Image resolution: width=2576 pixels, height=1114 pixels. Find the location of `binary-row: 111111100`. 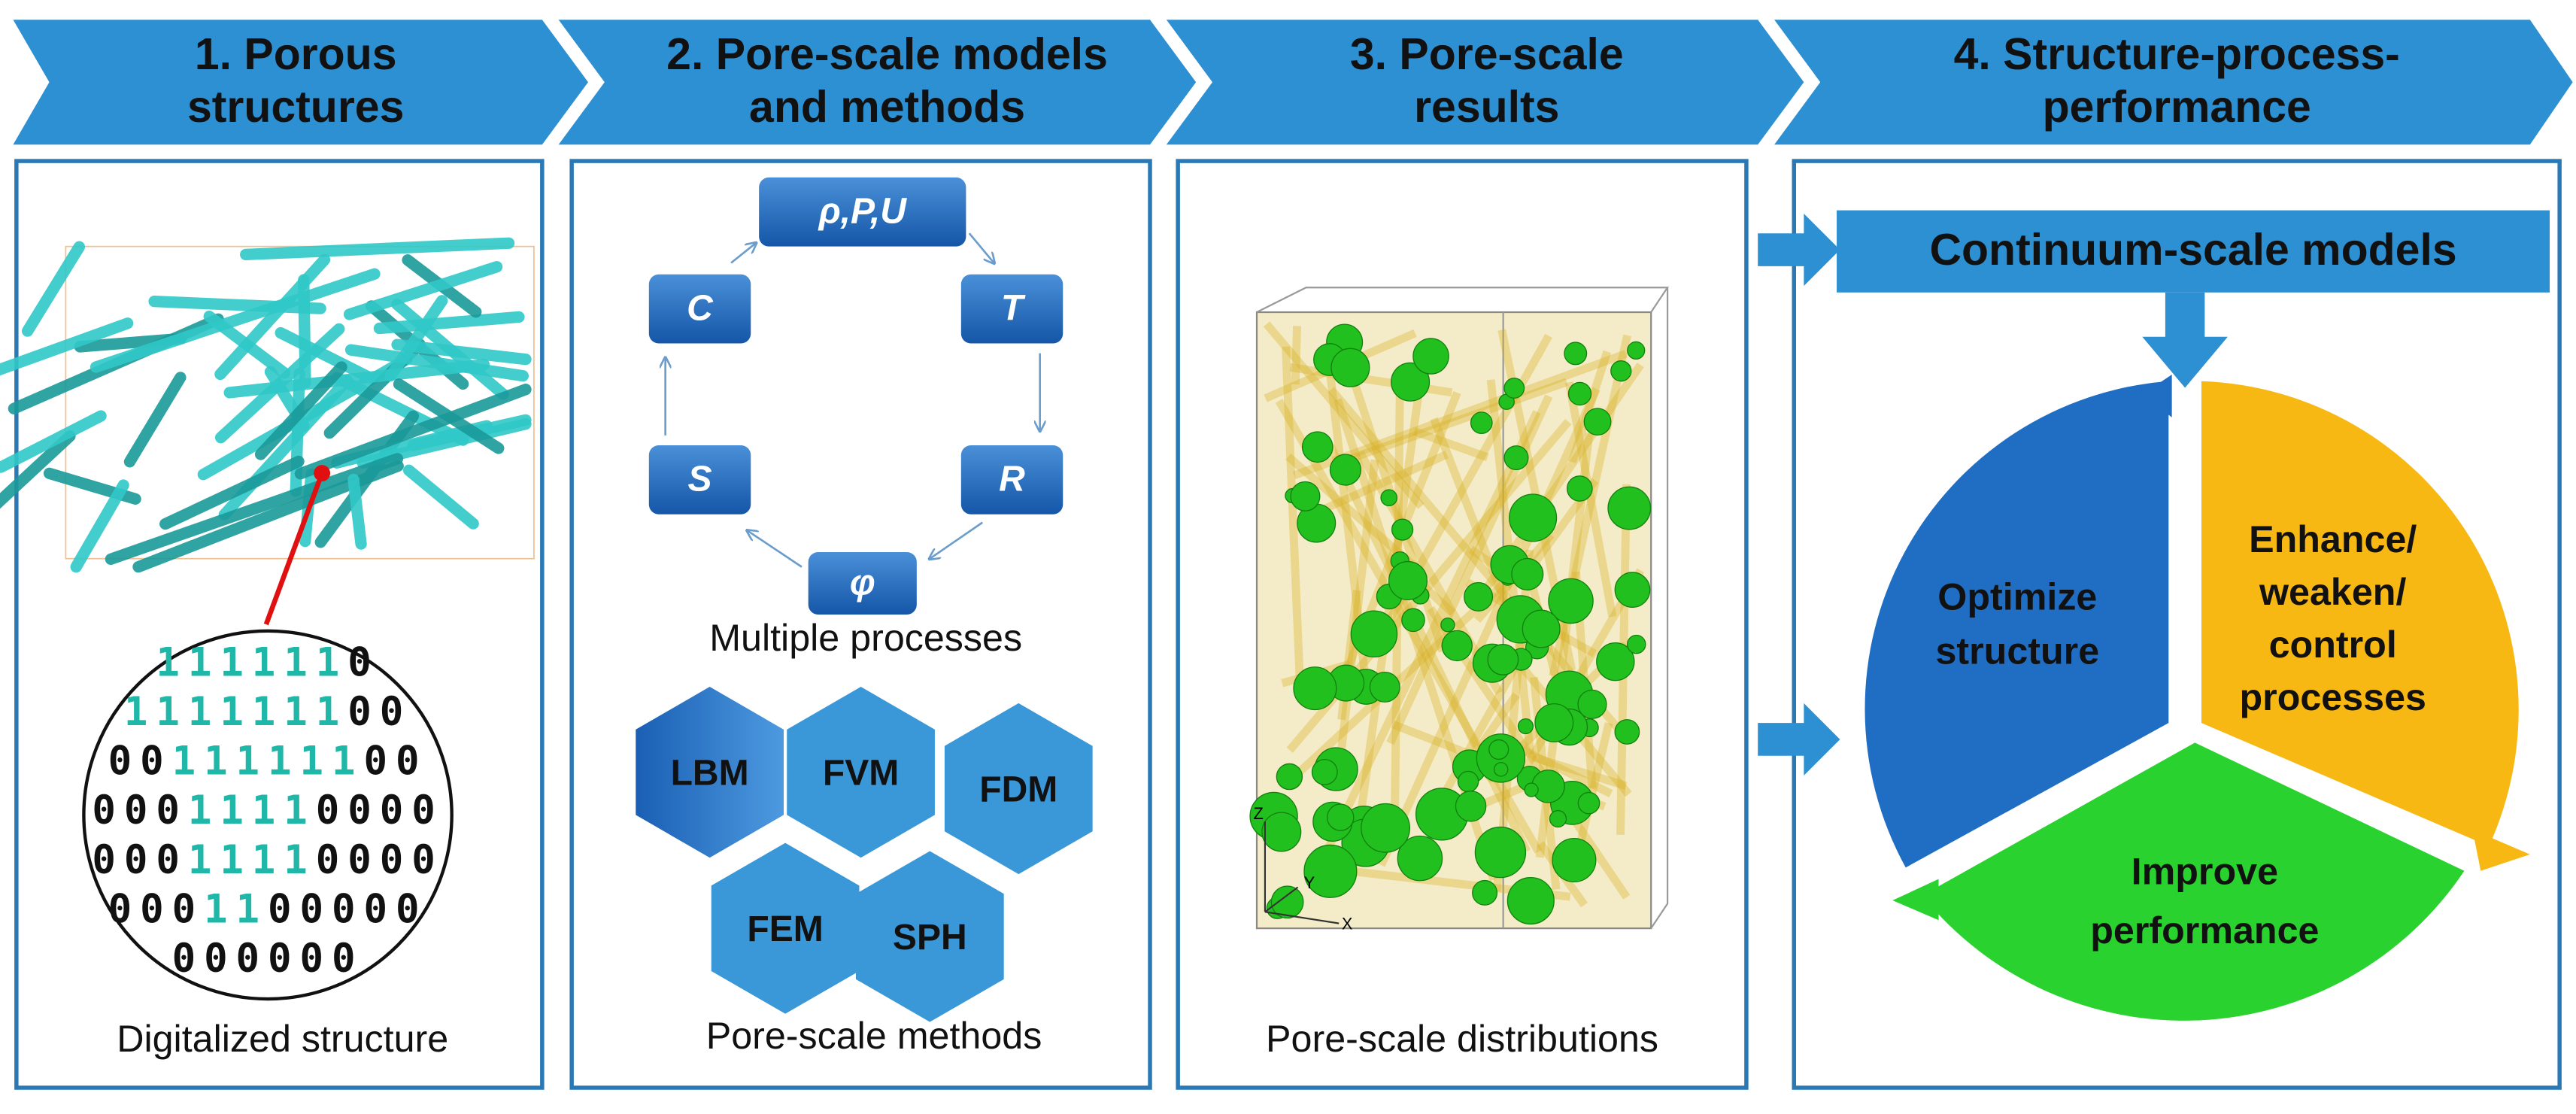

binary-row: 111111100 is located at coordinates (267, 712).